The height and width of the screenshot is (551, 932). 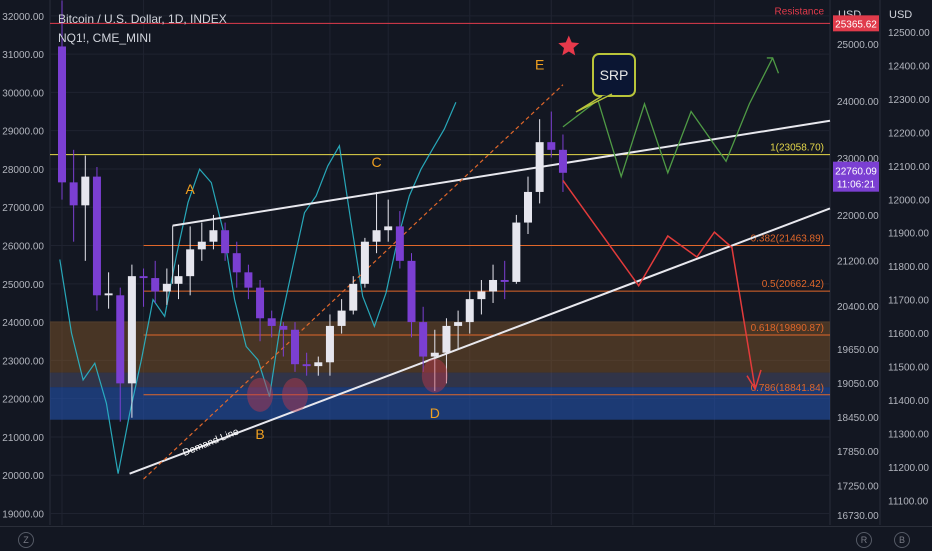 What do you see at coordinates (908, 468) in the screenshot?
I see `y-tick-label-right2: 11200.00` at bounding box center [908, 468].